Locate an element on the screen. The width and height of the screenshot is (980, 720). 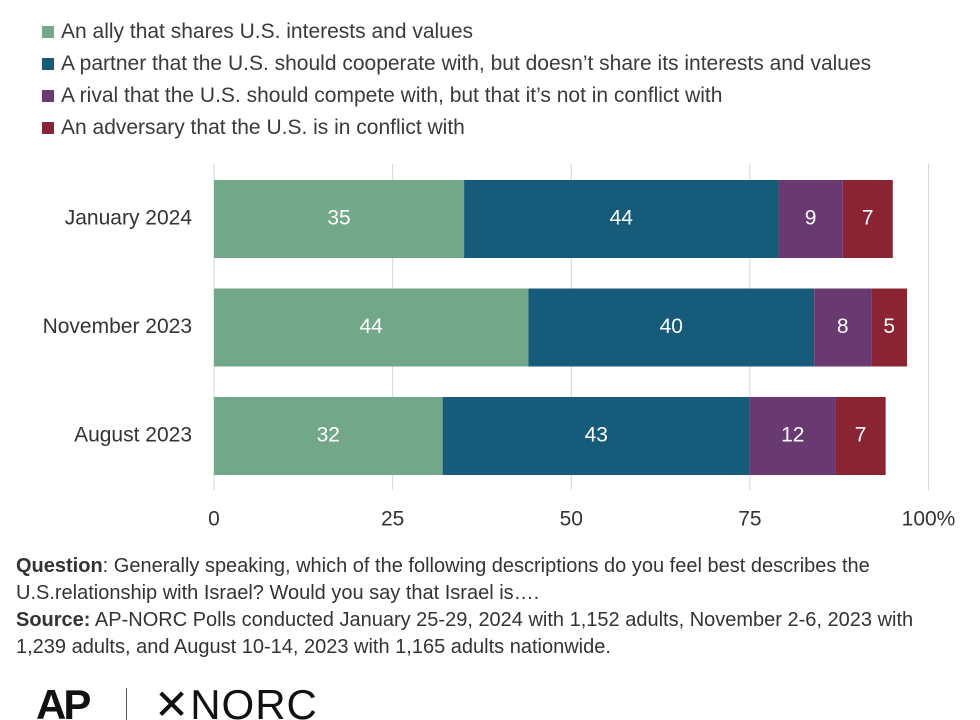
category-label-november-2023: November 2023 is located at coordinates (117, 326).